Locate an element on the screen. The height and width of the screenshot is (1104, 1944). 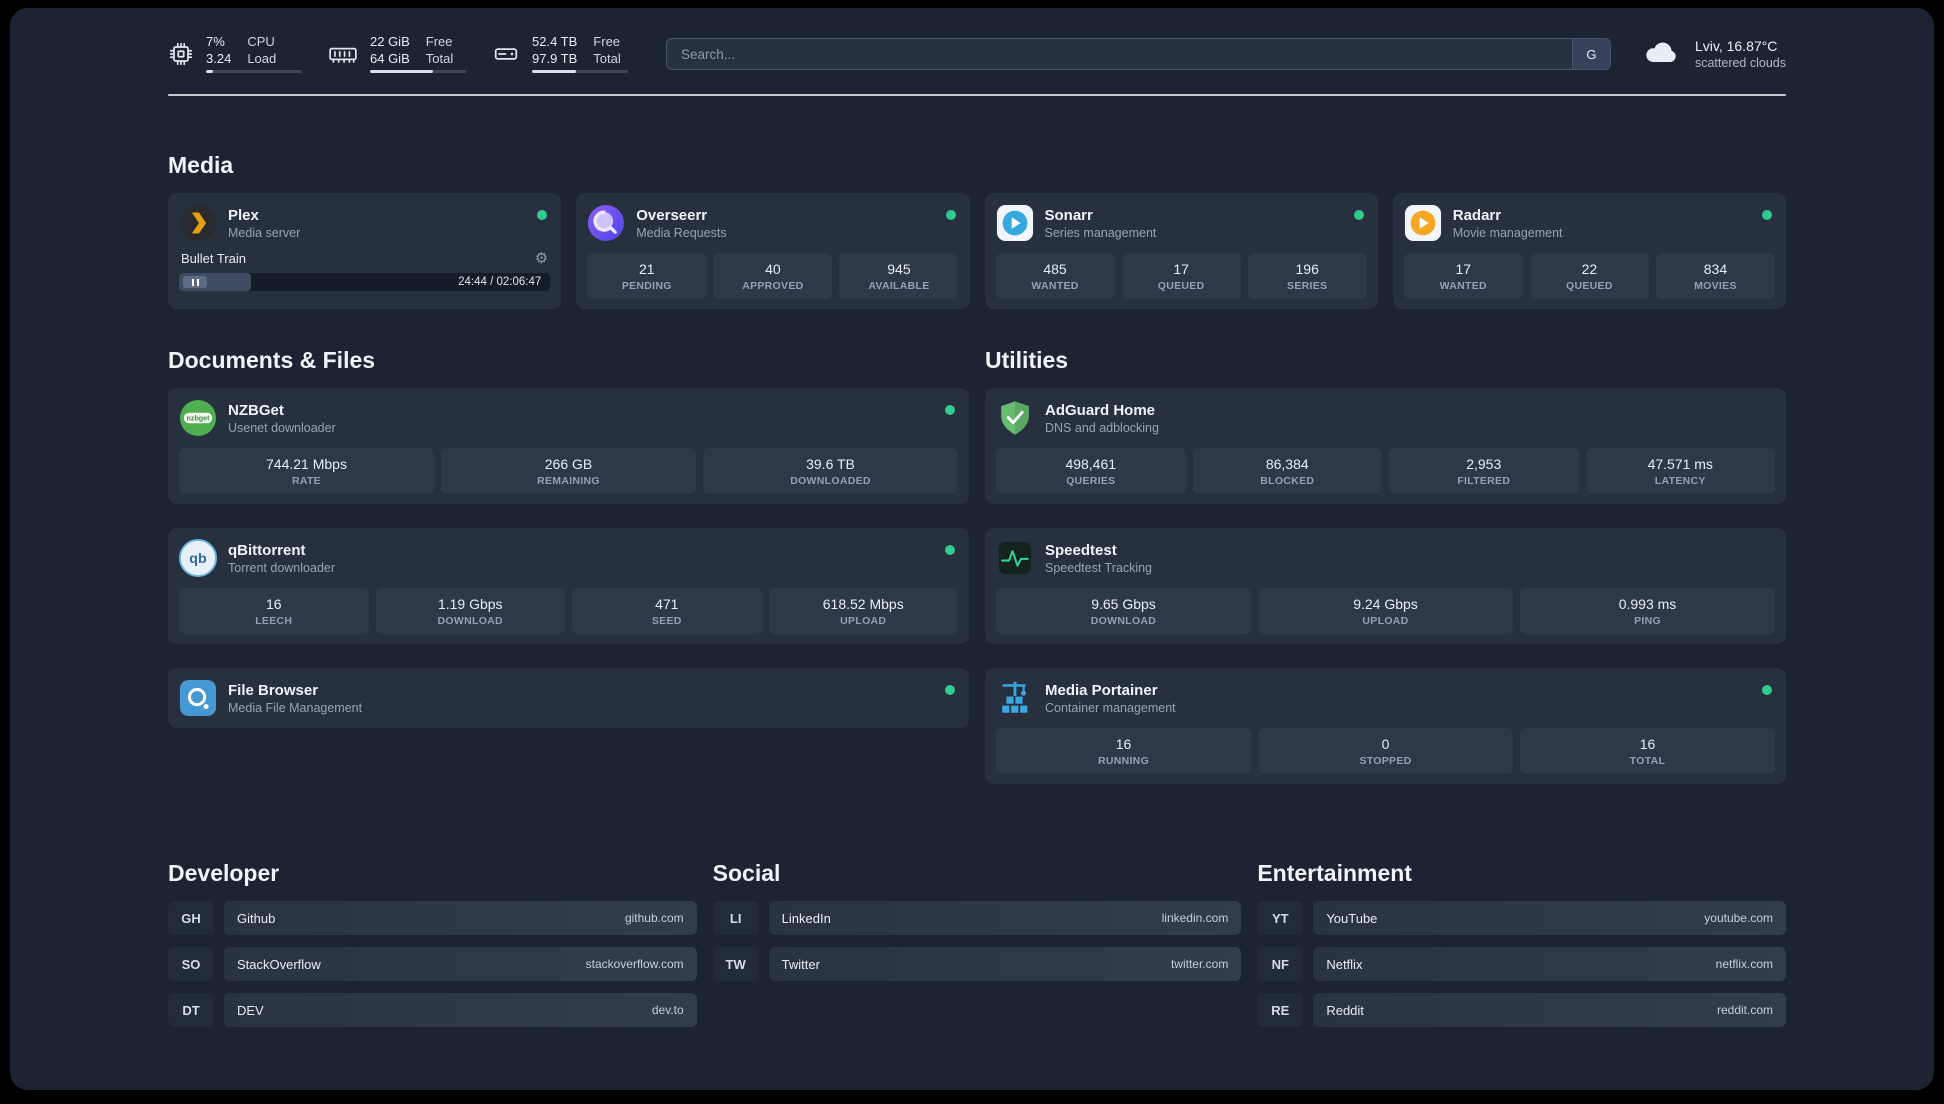
bookmark-dev: DT DEV dev.to is located at coordinates (432, 1010).